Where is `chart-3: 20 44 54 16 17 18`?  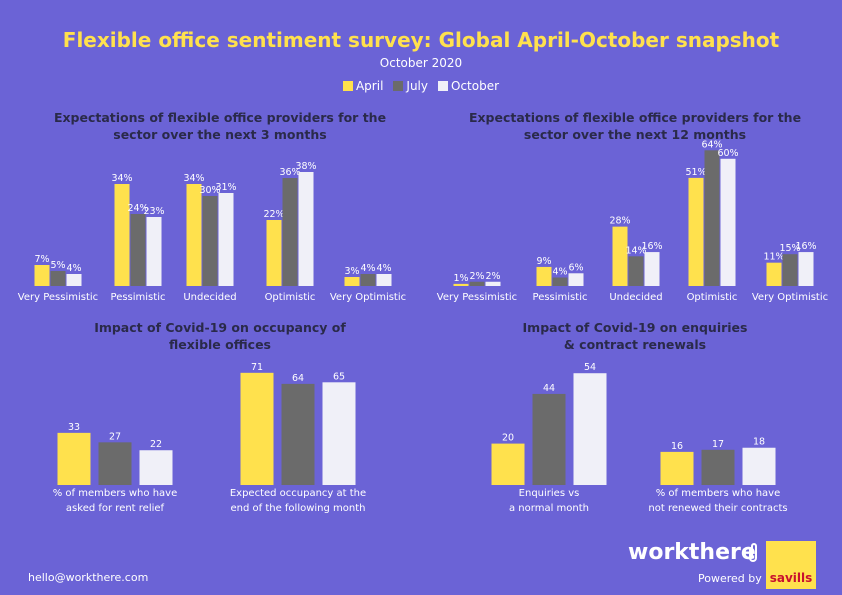
chart-3: 20 44 54 16 17 18 is located at coordinates (633, 423).